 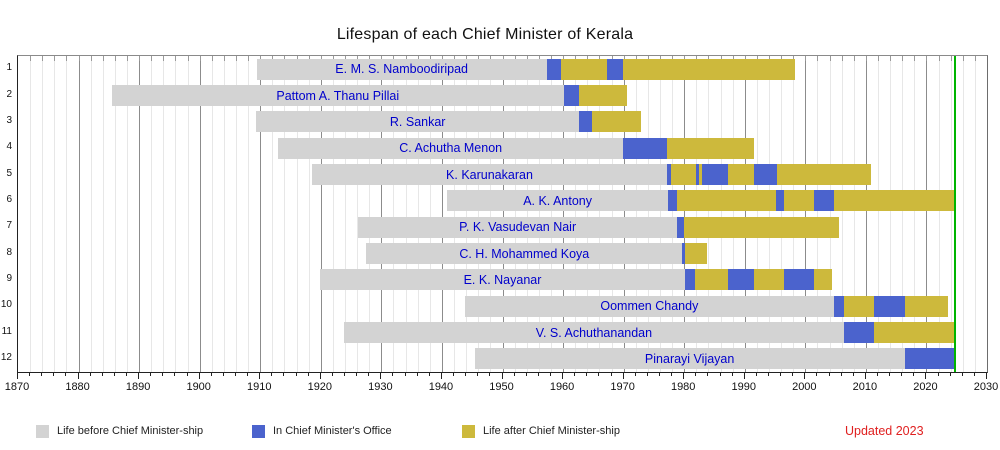 What do you see at coordinates (489, 174) in the screenshot?
I see `cm-name-label: K. Karunakaran` at bounding box center [489, 174].